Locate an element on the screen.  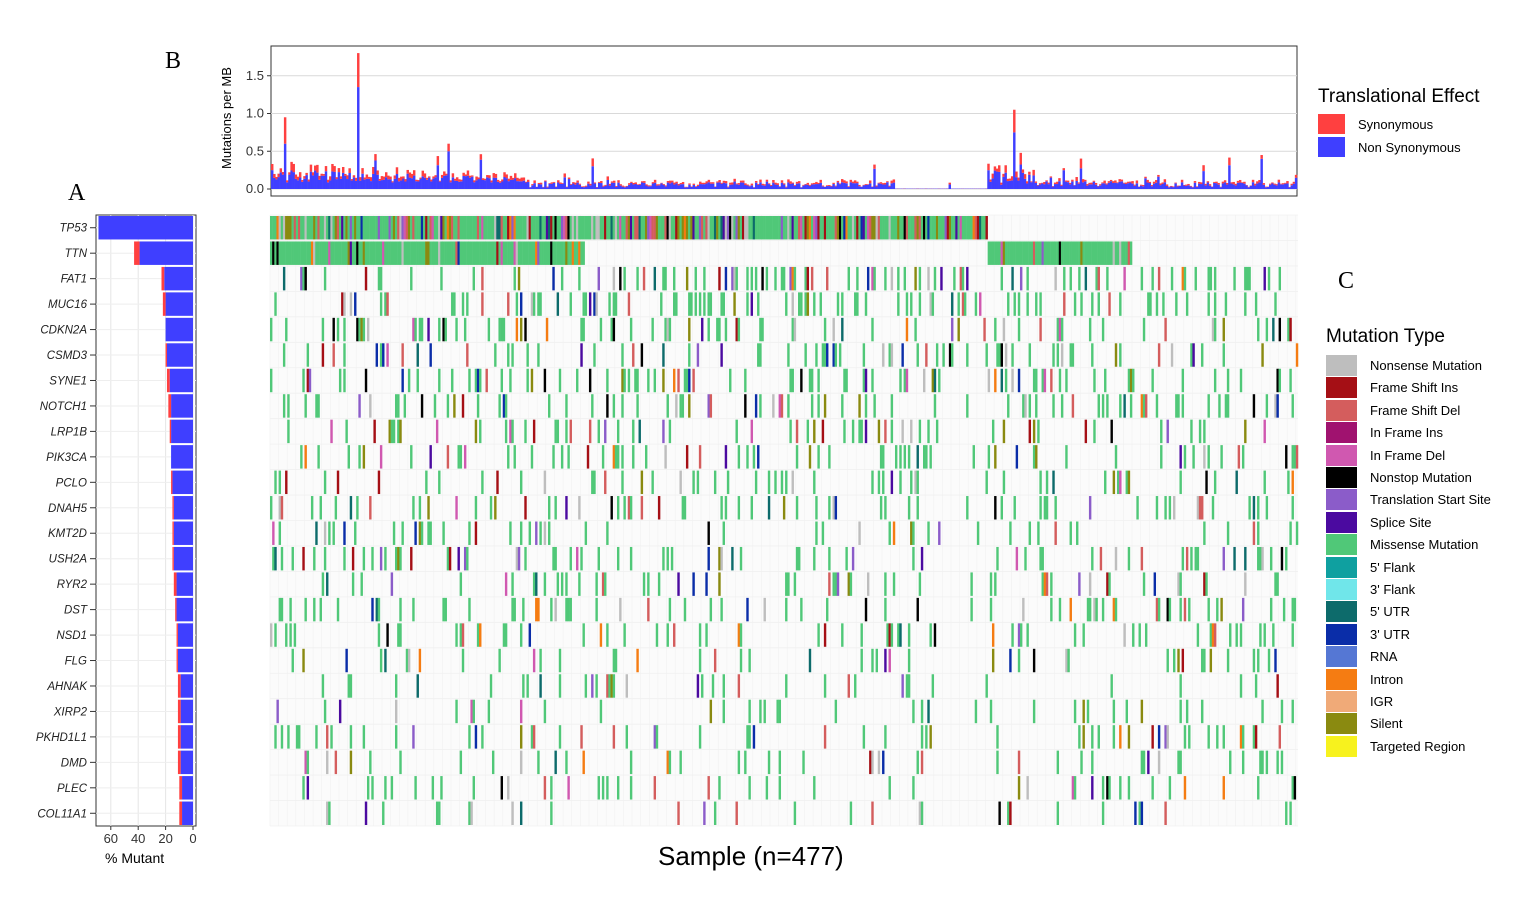
sample-axis-label: Sample (n=477) is located at coordinates (751, 856).